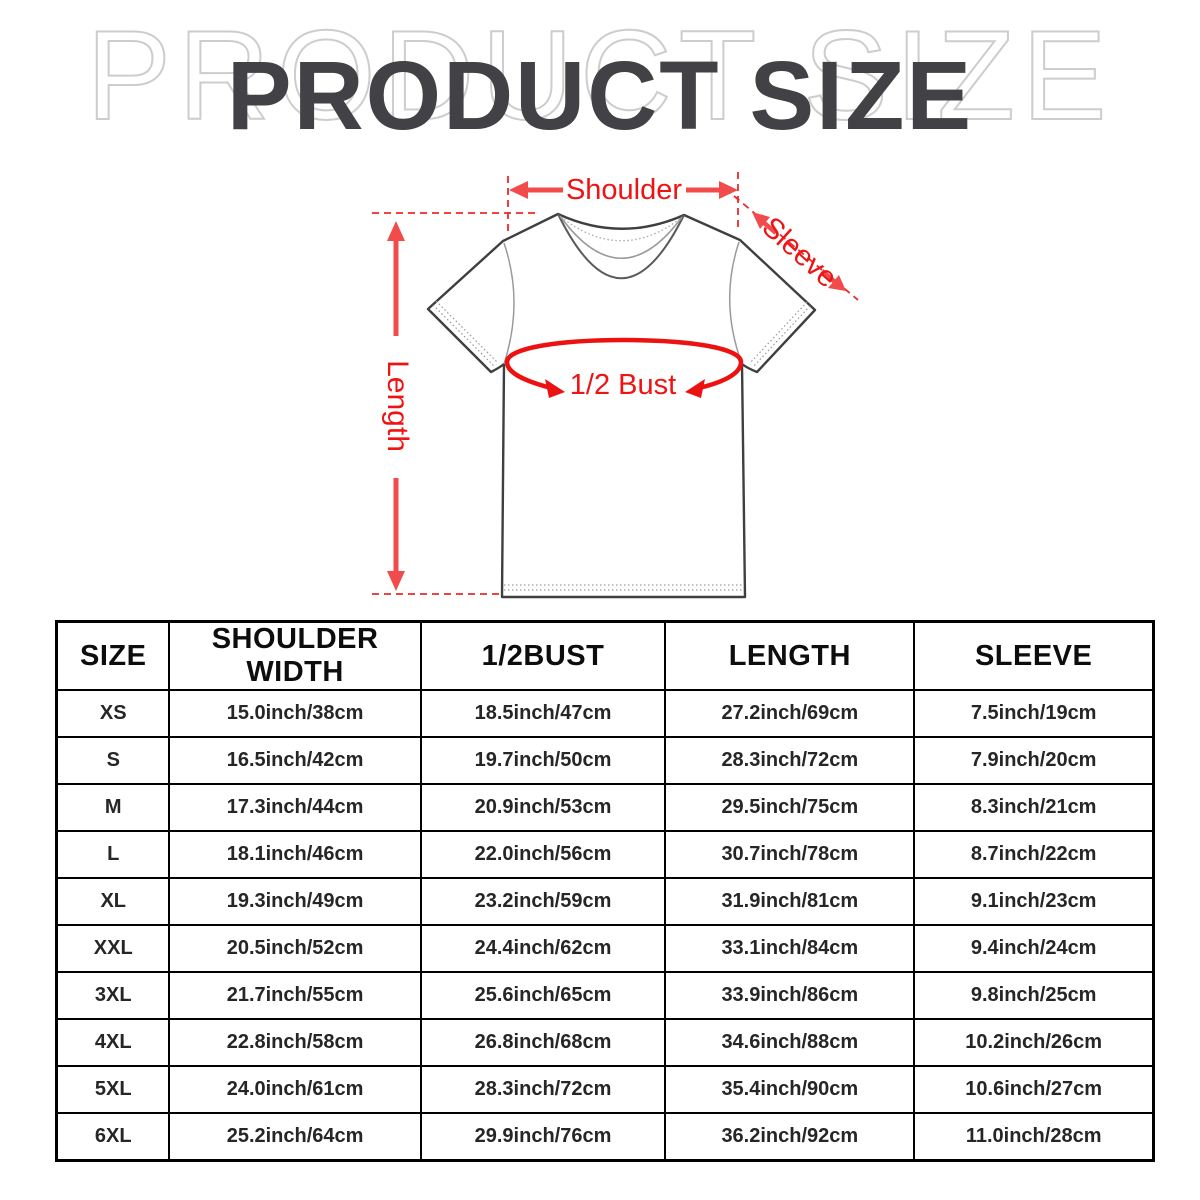 The image size is (1200, 1200). I want to click on table-header-row: SIZE SHOULDER WIDTH 1/2BUST LENGTH SLEEVE, so click(605, 655).